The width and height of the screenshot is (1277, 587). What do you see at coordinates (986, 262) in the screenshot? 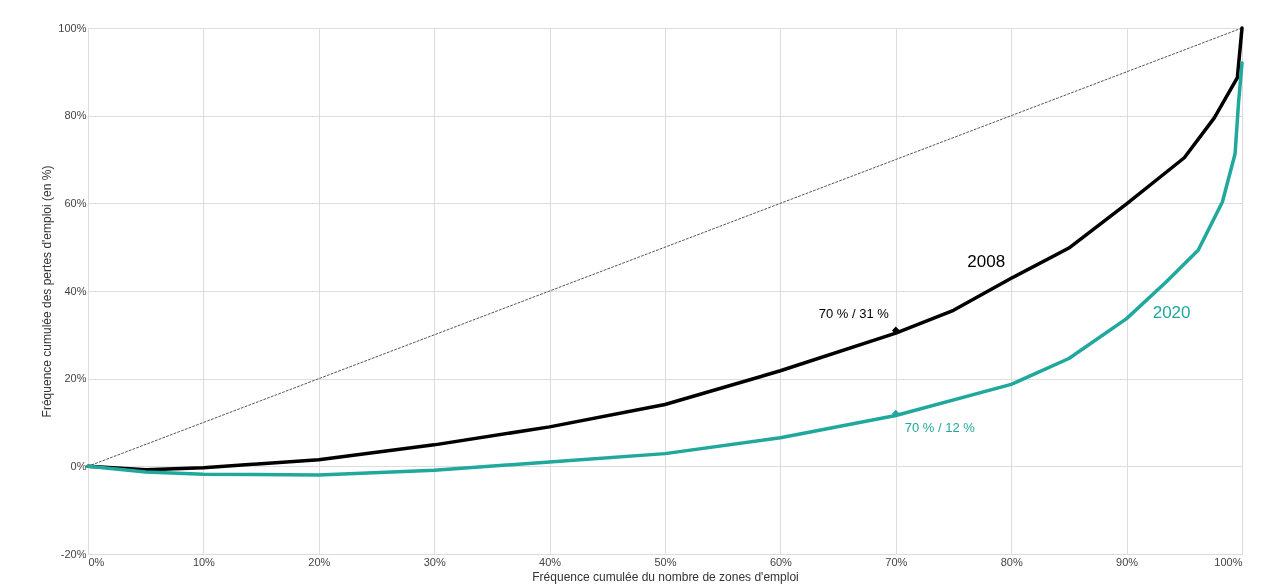
I see `series-label: 2008` at bounding box center [986, 262].